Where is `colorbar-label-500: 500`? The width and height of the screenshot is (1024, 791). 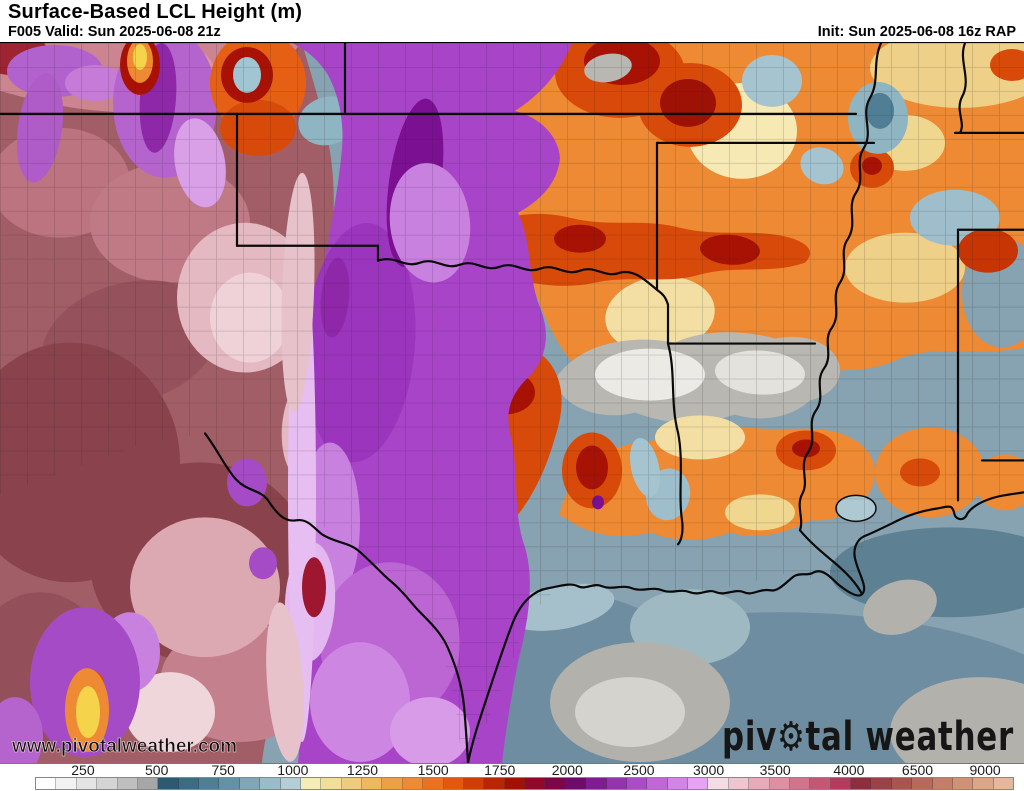
colorbar-label-500: 500 is located at coordinates (156, 770).